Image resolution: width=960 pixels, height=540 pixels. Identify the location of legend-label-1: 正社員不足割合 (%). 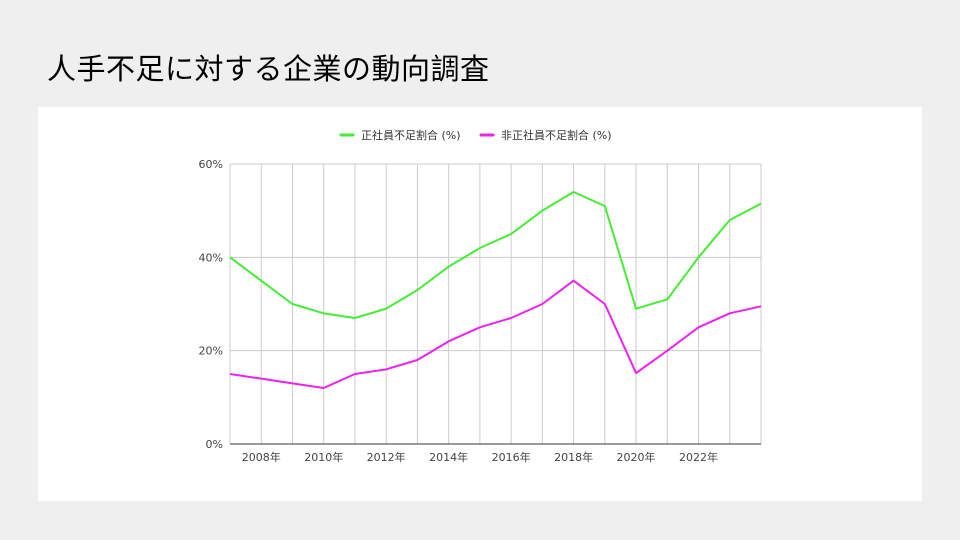
(411, 135).